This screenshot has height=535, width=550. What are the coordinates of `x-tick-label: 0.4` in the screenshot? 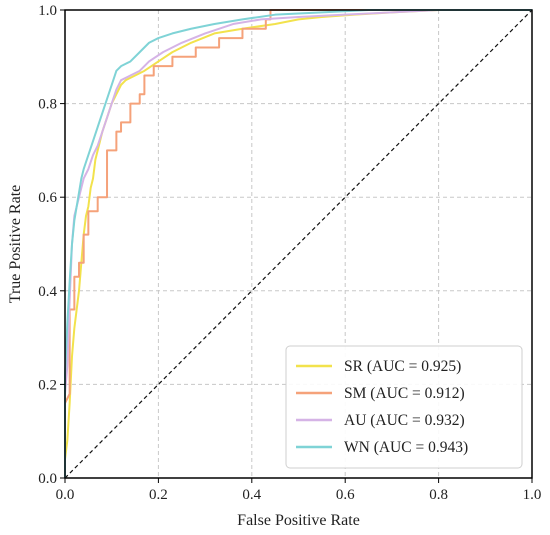 It's located at (251, 495).